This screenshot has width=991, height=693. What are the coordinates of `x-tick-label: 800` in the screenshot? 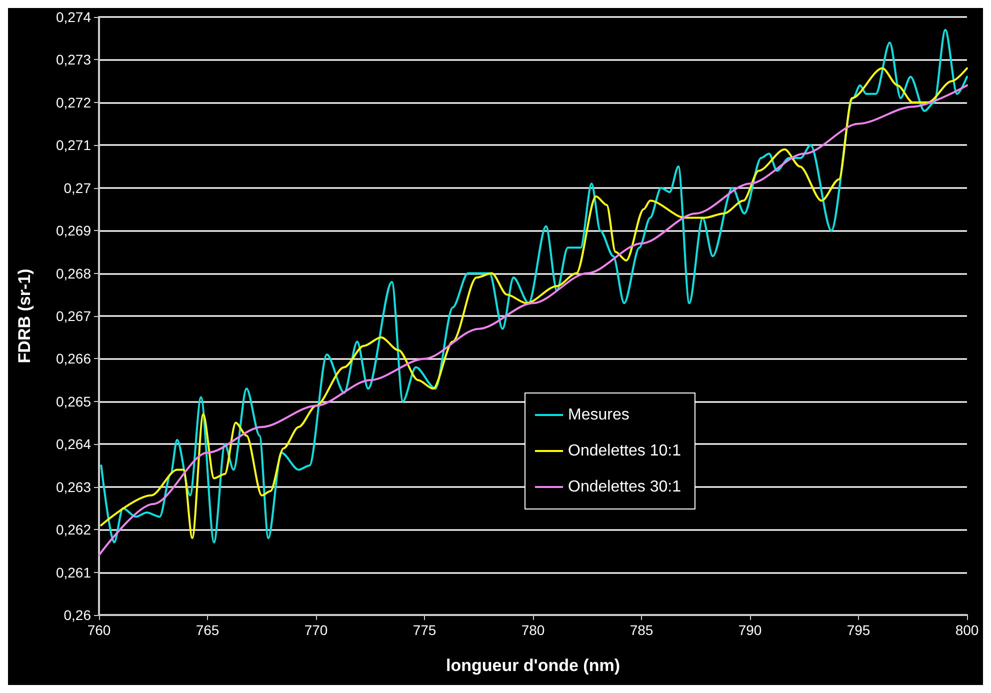 It's located at (967, 630).